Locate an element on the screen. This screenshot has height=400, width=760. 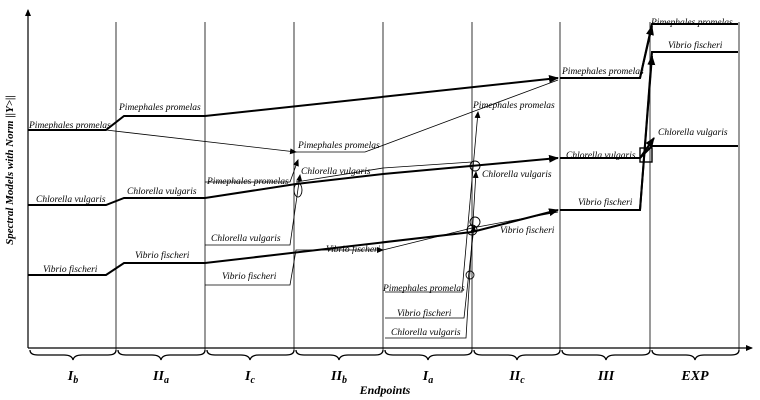
label-iic-vibrio: Vibrio fischeri is located at coordinates (527, 230).